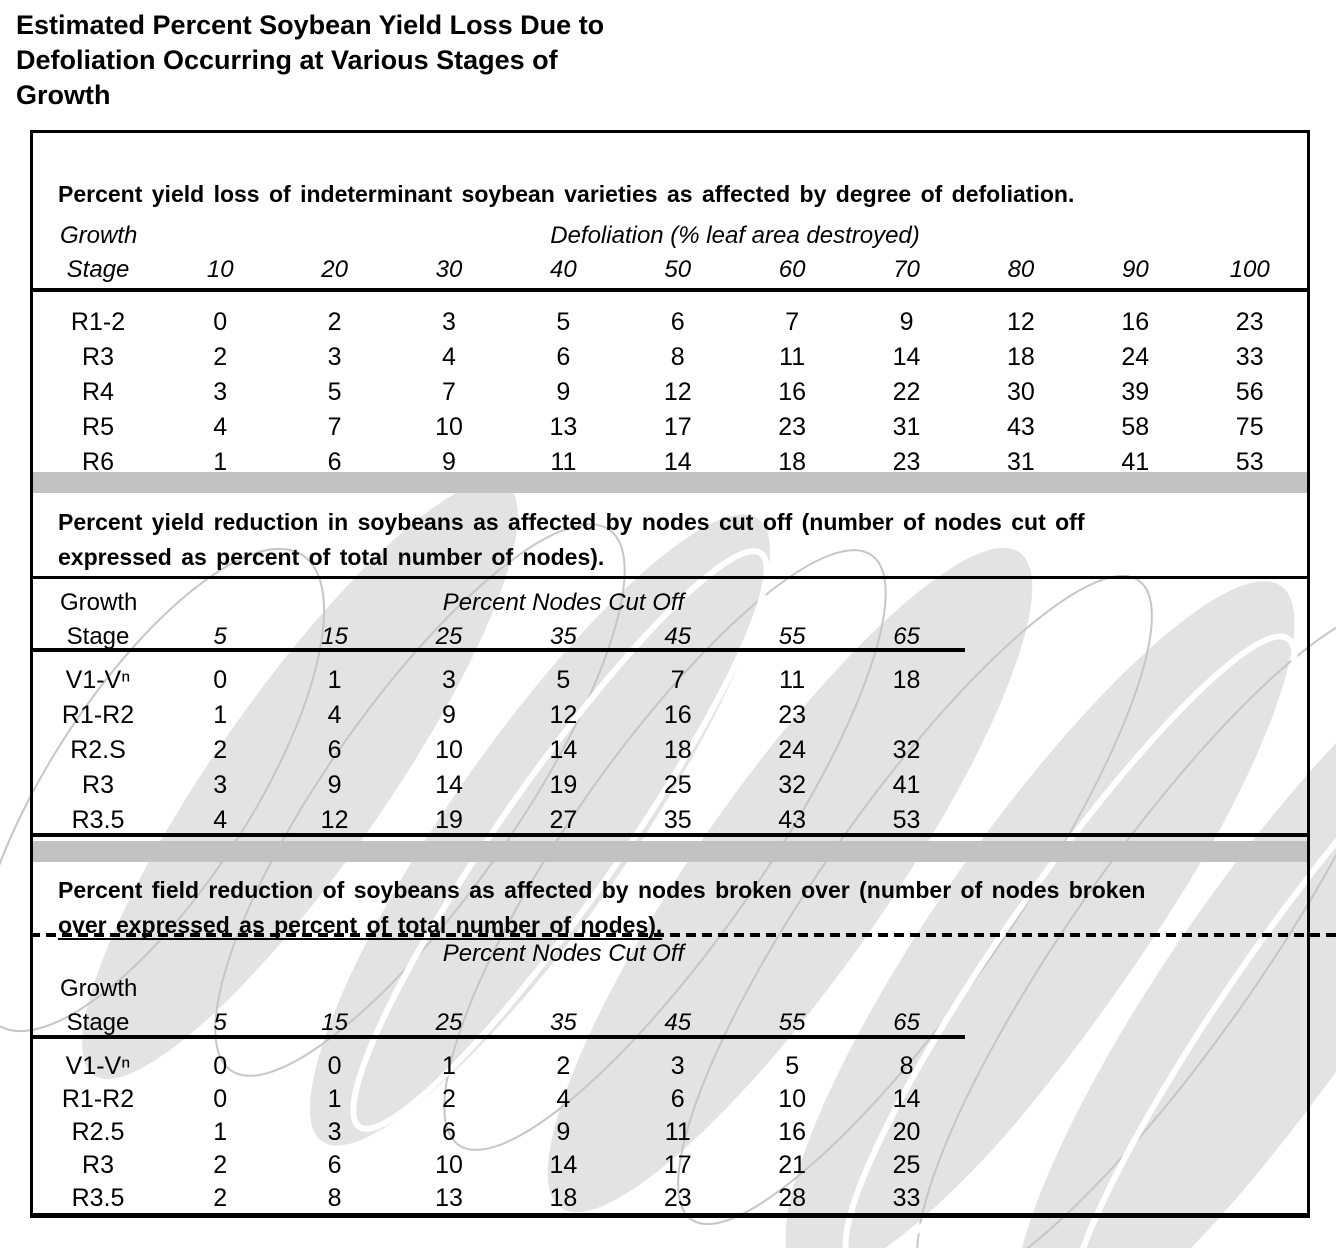  What do you see at coordinates (220, 269) in the screenshot?
I see `column-header: 10` at bounding box center [220, 269].